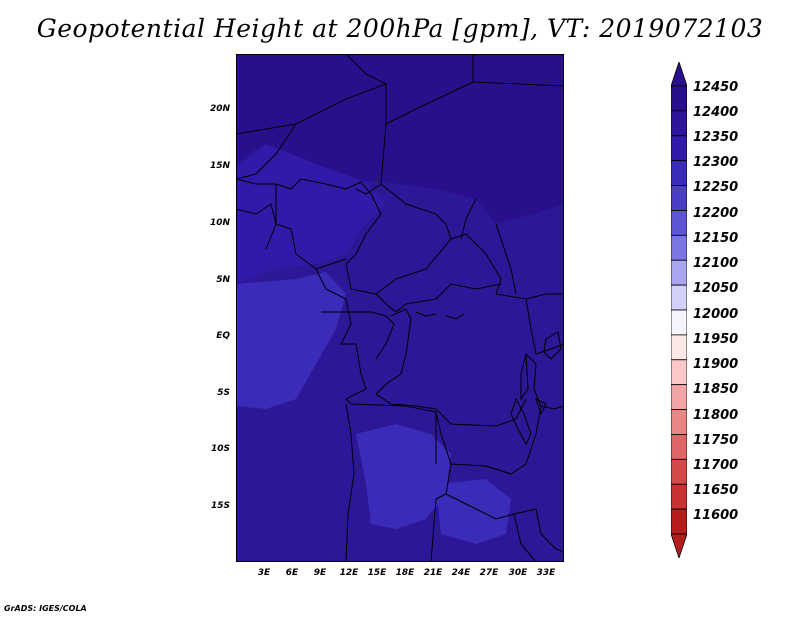  I want to click on colorbar-label: 11700, so click(716, 465).